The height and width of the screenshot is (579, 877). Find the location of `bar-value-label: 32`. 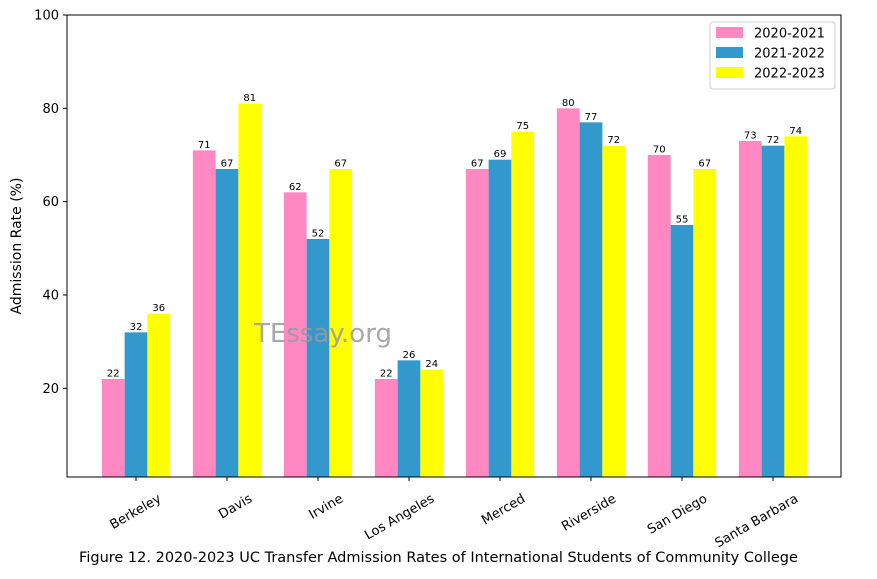

bar-value-label: 32 is located at coordinates (136, 327).